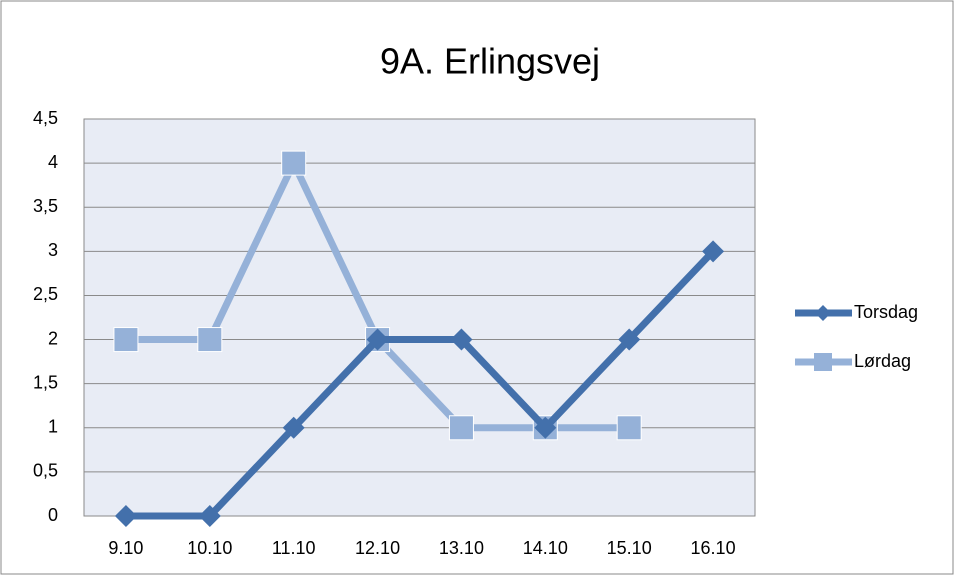  What do you see at coordinates (713, 548) in the screenshot?
I see `x-tick-label: 16.10` at bounding box center [713, 548].